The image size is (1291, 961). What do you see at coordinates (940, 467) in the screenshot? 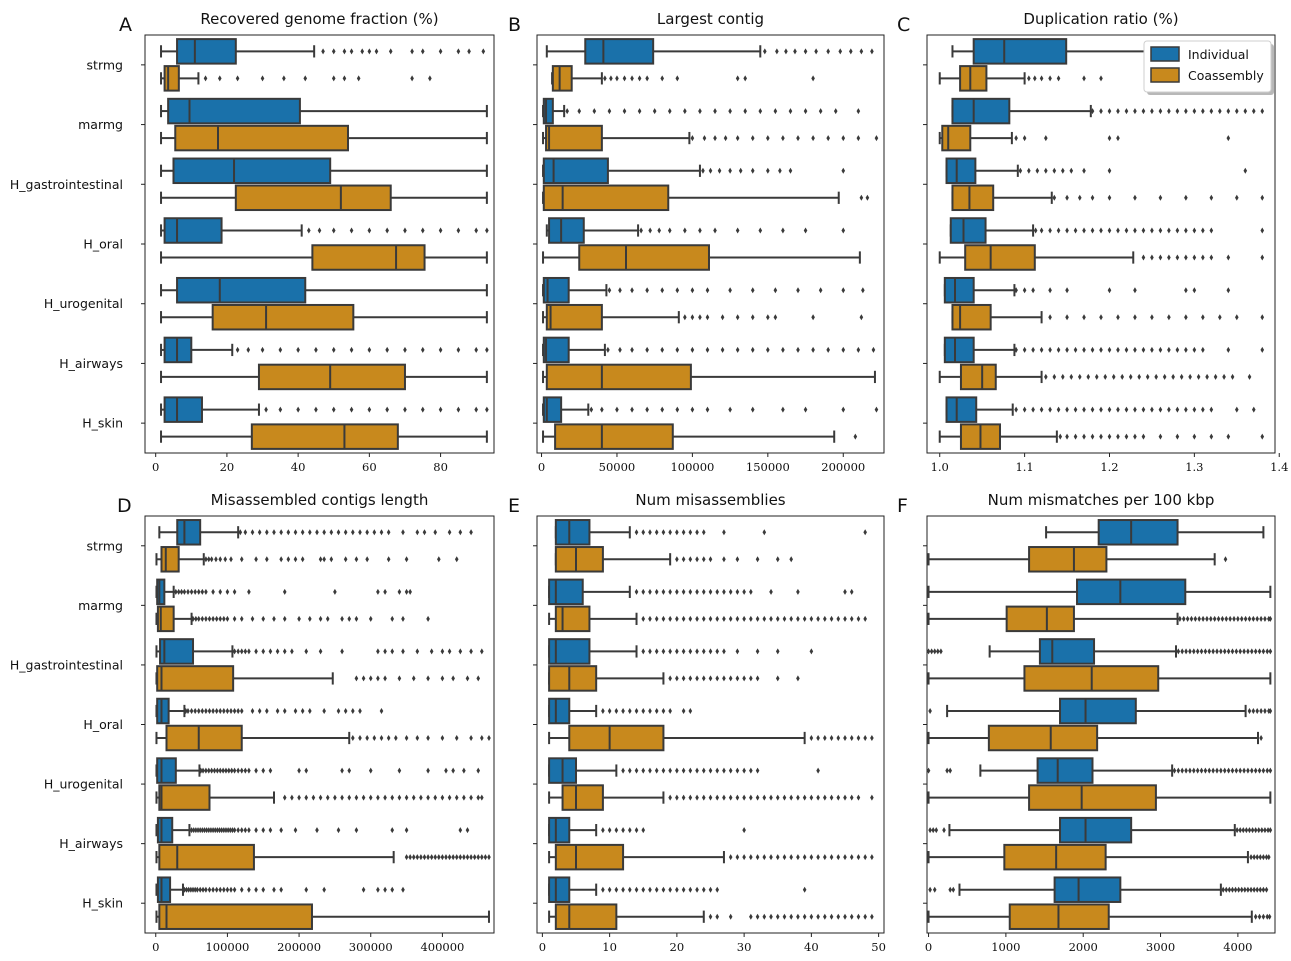
I see `x-tick-label: 1.0` at bounding box center [940, 467].